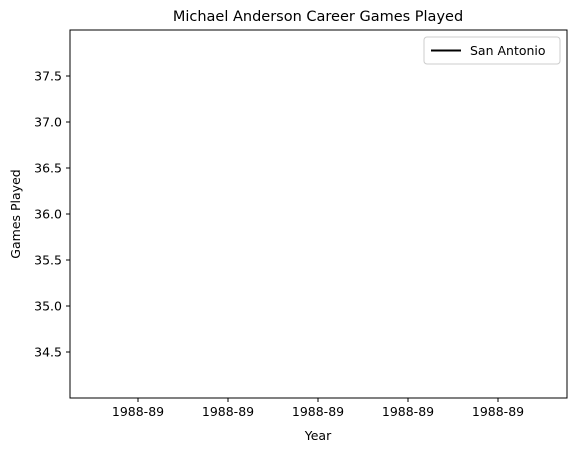  Describe the element at coordinates (48, 168) in the screenshot. I see `y-tick-label: 36.5` at that location.